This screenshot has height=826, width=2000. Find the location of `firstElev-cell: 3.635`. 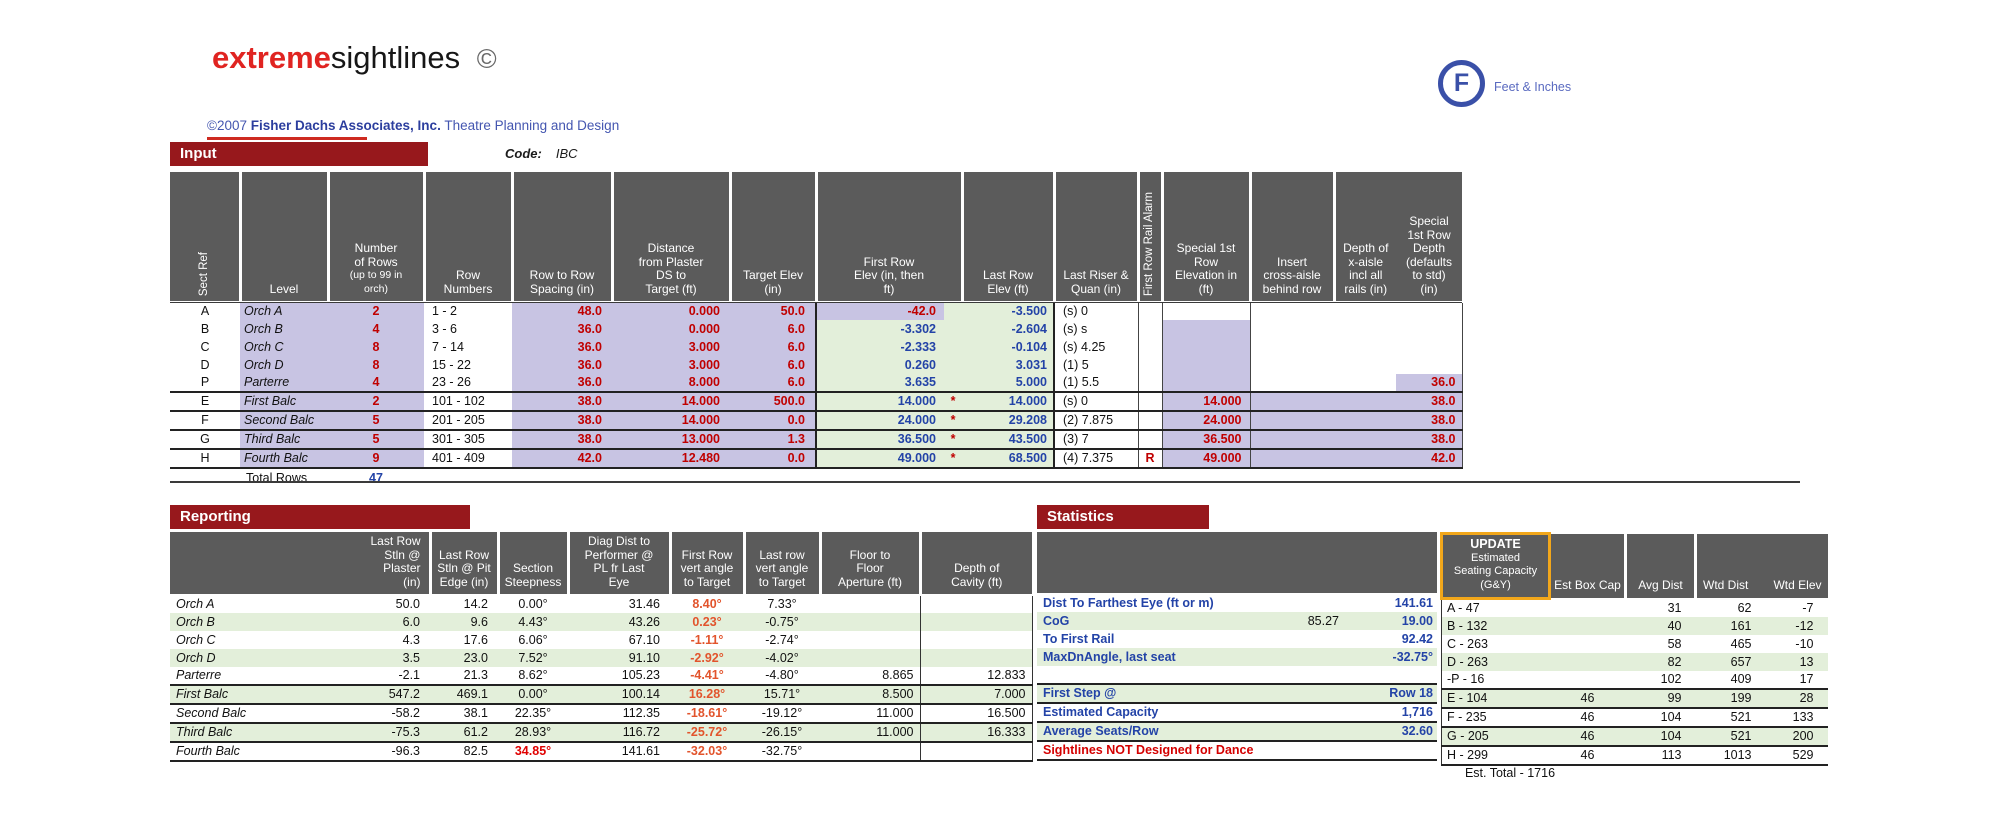

firstElev-cell: 3.635 is located at coordinates (879, 383).